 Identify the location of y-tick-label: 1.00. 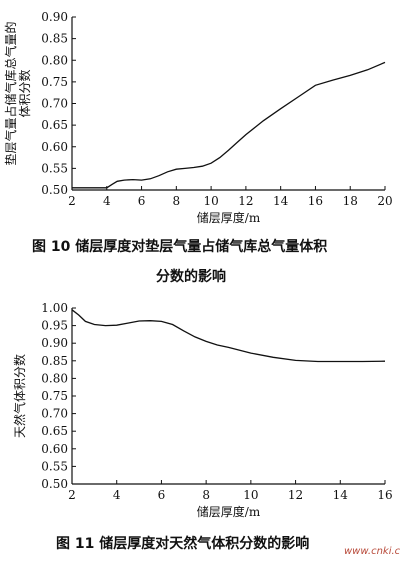
(54, 308).